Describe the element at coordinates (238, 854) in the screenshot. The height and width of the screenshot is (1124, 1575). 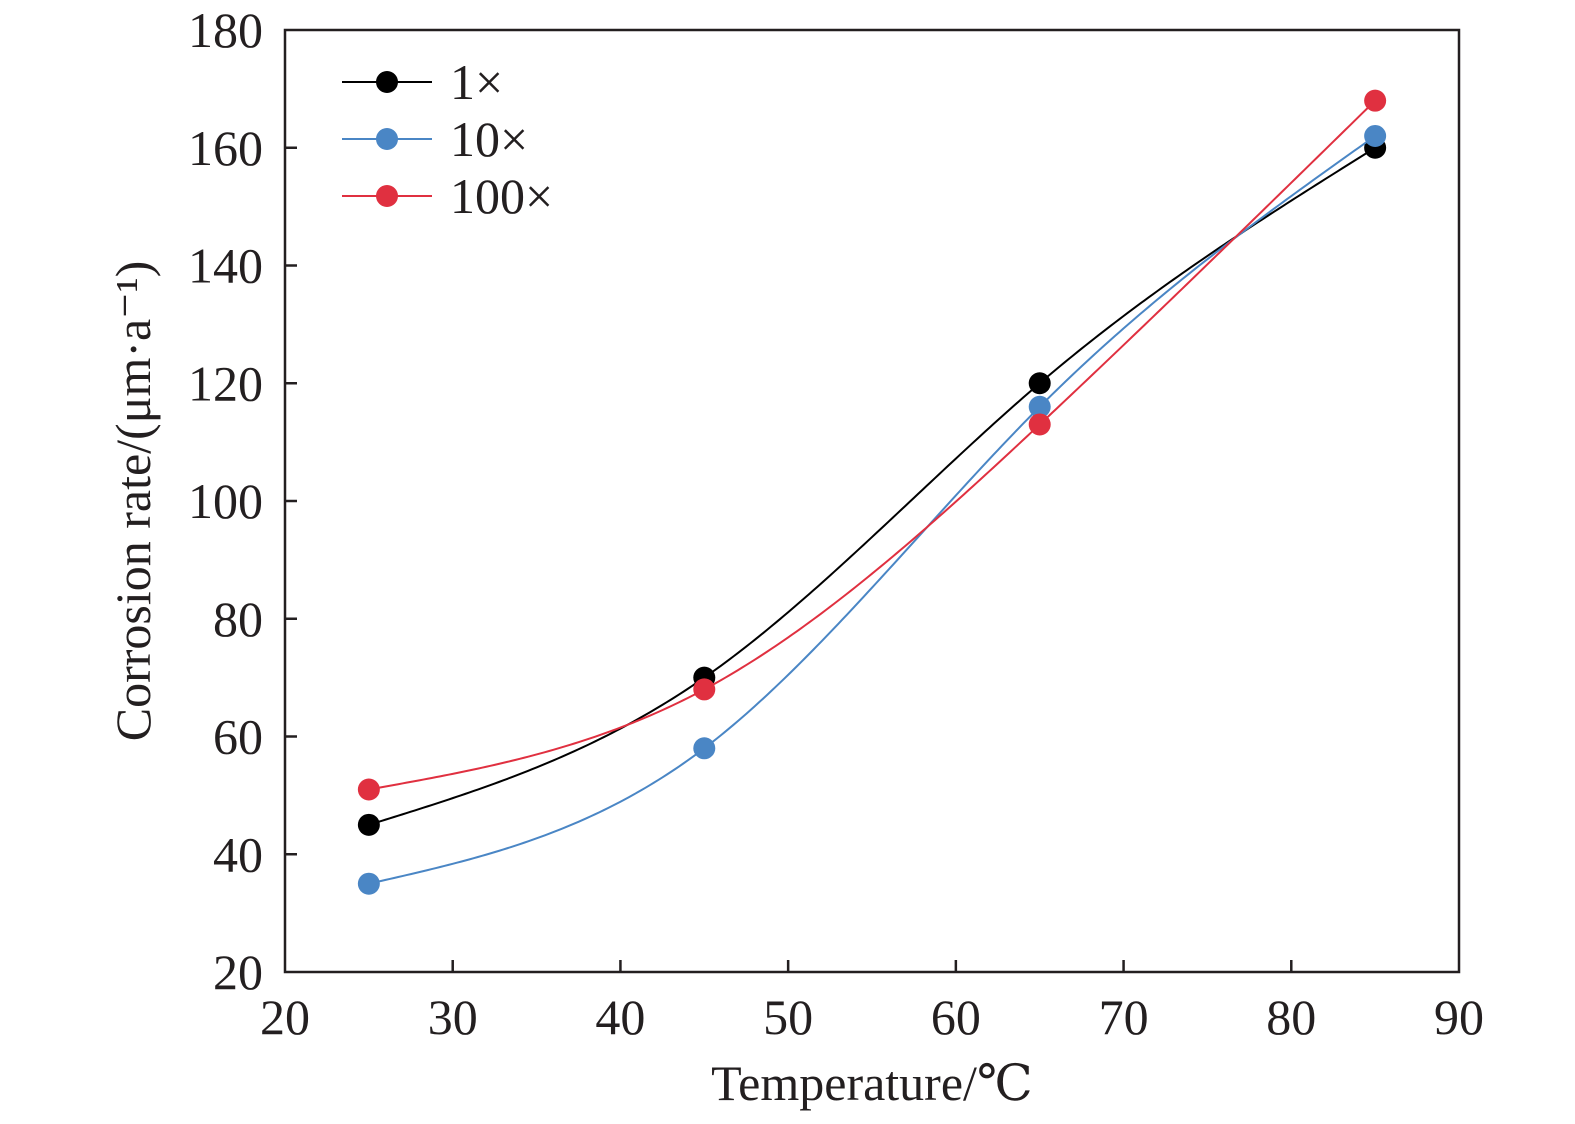
I see `y-tick-label: 40` at that location.